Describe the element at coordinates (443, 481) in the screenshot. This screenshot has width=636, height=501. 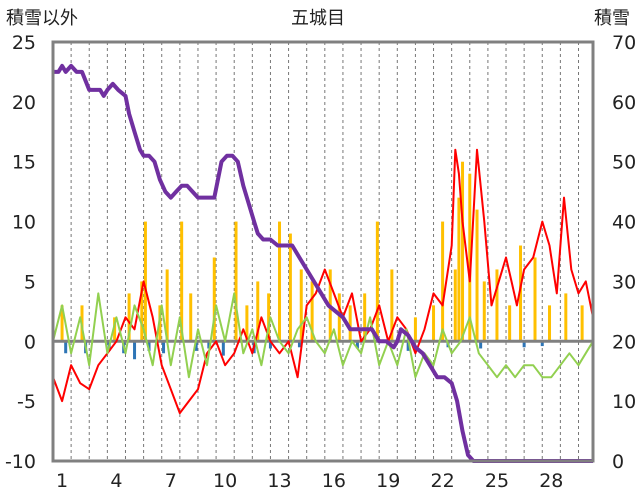
I see `x-tick-label: 22` at that location.